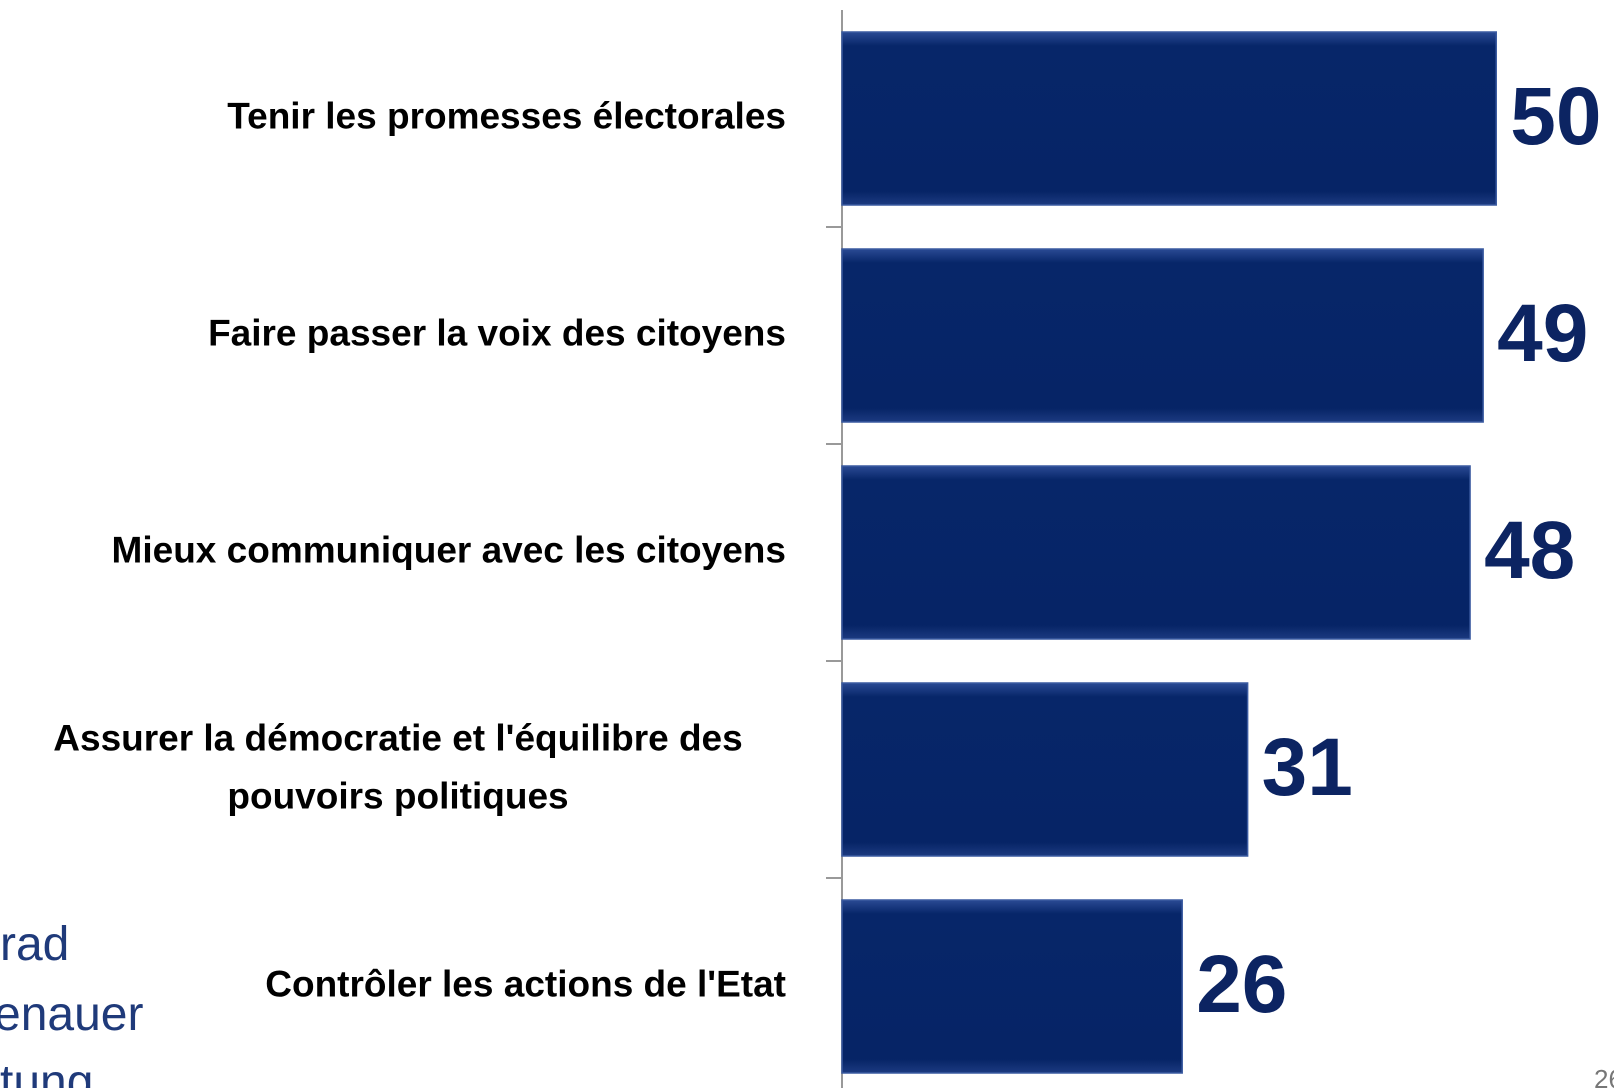 Image resolution: width=1614 pixels, height=1088 pixels. I want to click on page-number: 26, so click(1604, 1076).